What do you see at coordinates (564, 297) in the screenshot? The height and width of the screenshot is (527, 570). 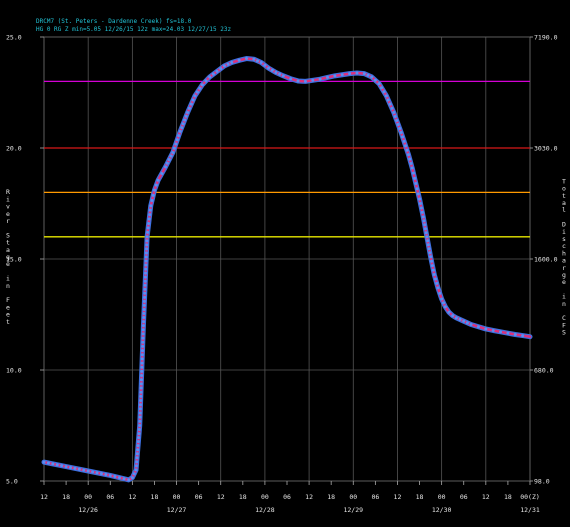 I see `axis-label-char: i` at bounding box center [564, 297].